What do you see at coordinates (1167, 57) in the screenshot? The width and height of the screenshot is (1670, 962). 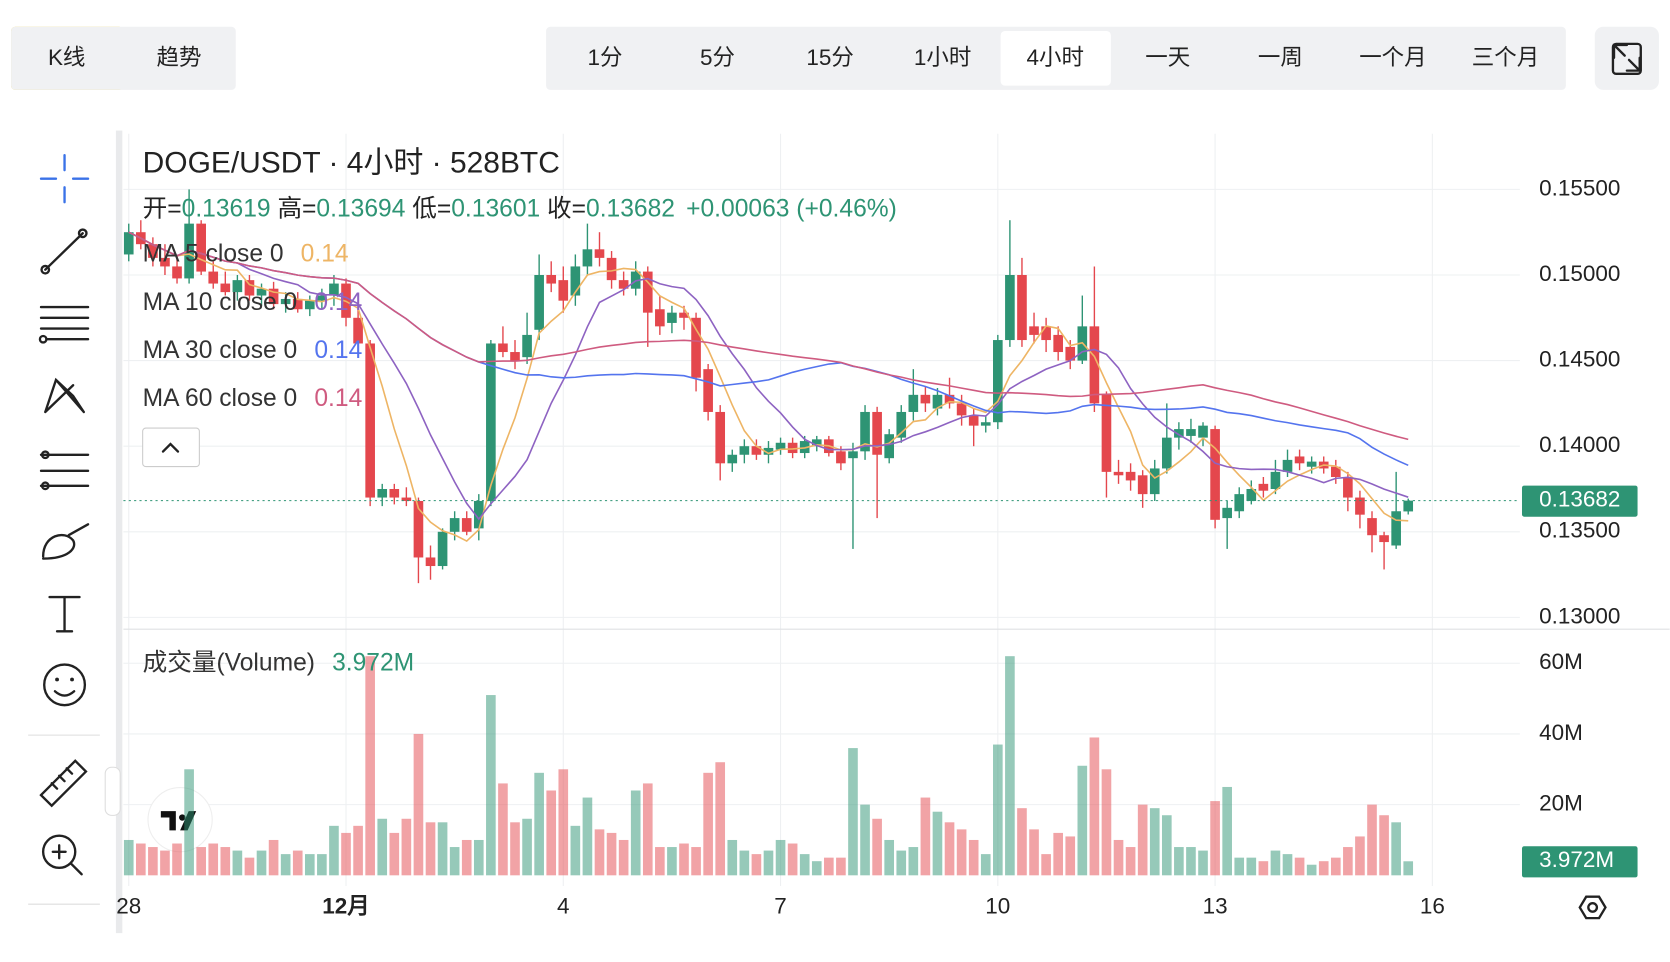 I see `interval-tab: 一天` at bounding box center [1167, 57].